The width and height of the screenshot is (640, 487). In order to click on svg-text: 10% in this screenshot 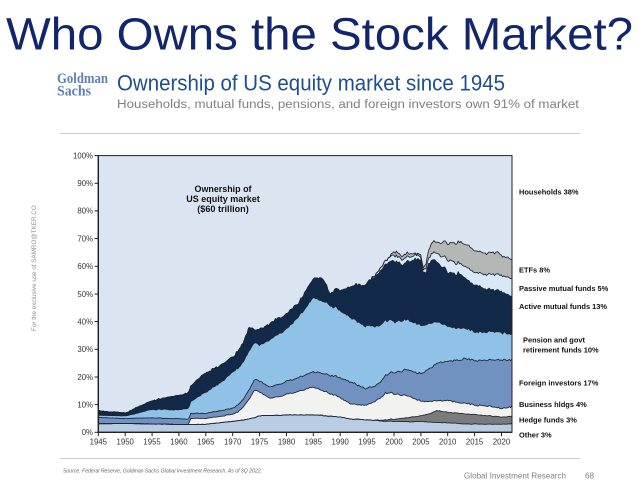, I will do `click(85, 404)`.